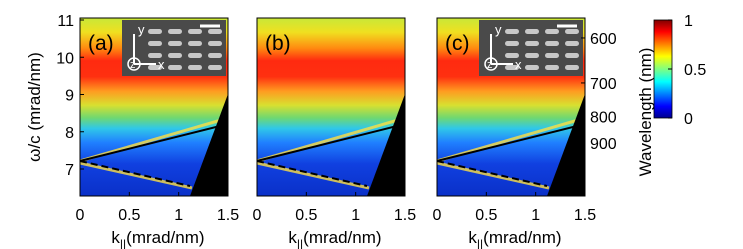 Image resolution: width=743 pixels, height=249 pixels. I want to click on colorbar-tick-label: 0.5, so click(695, 70).